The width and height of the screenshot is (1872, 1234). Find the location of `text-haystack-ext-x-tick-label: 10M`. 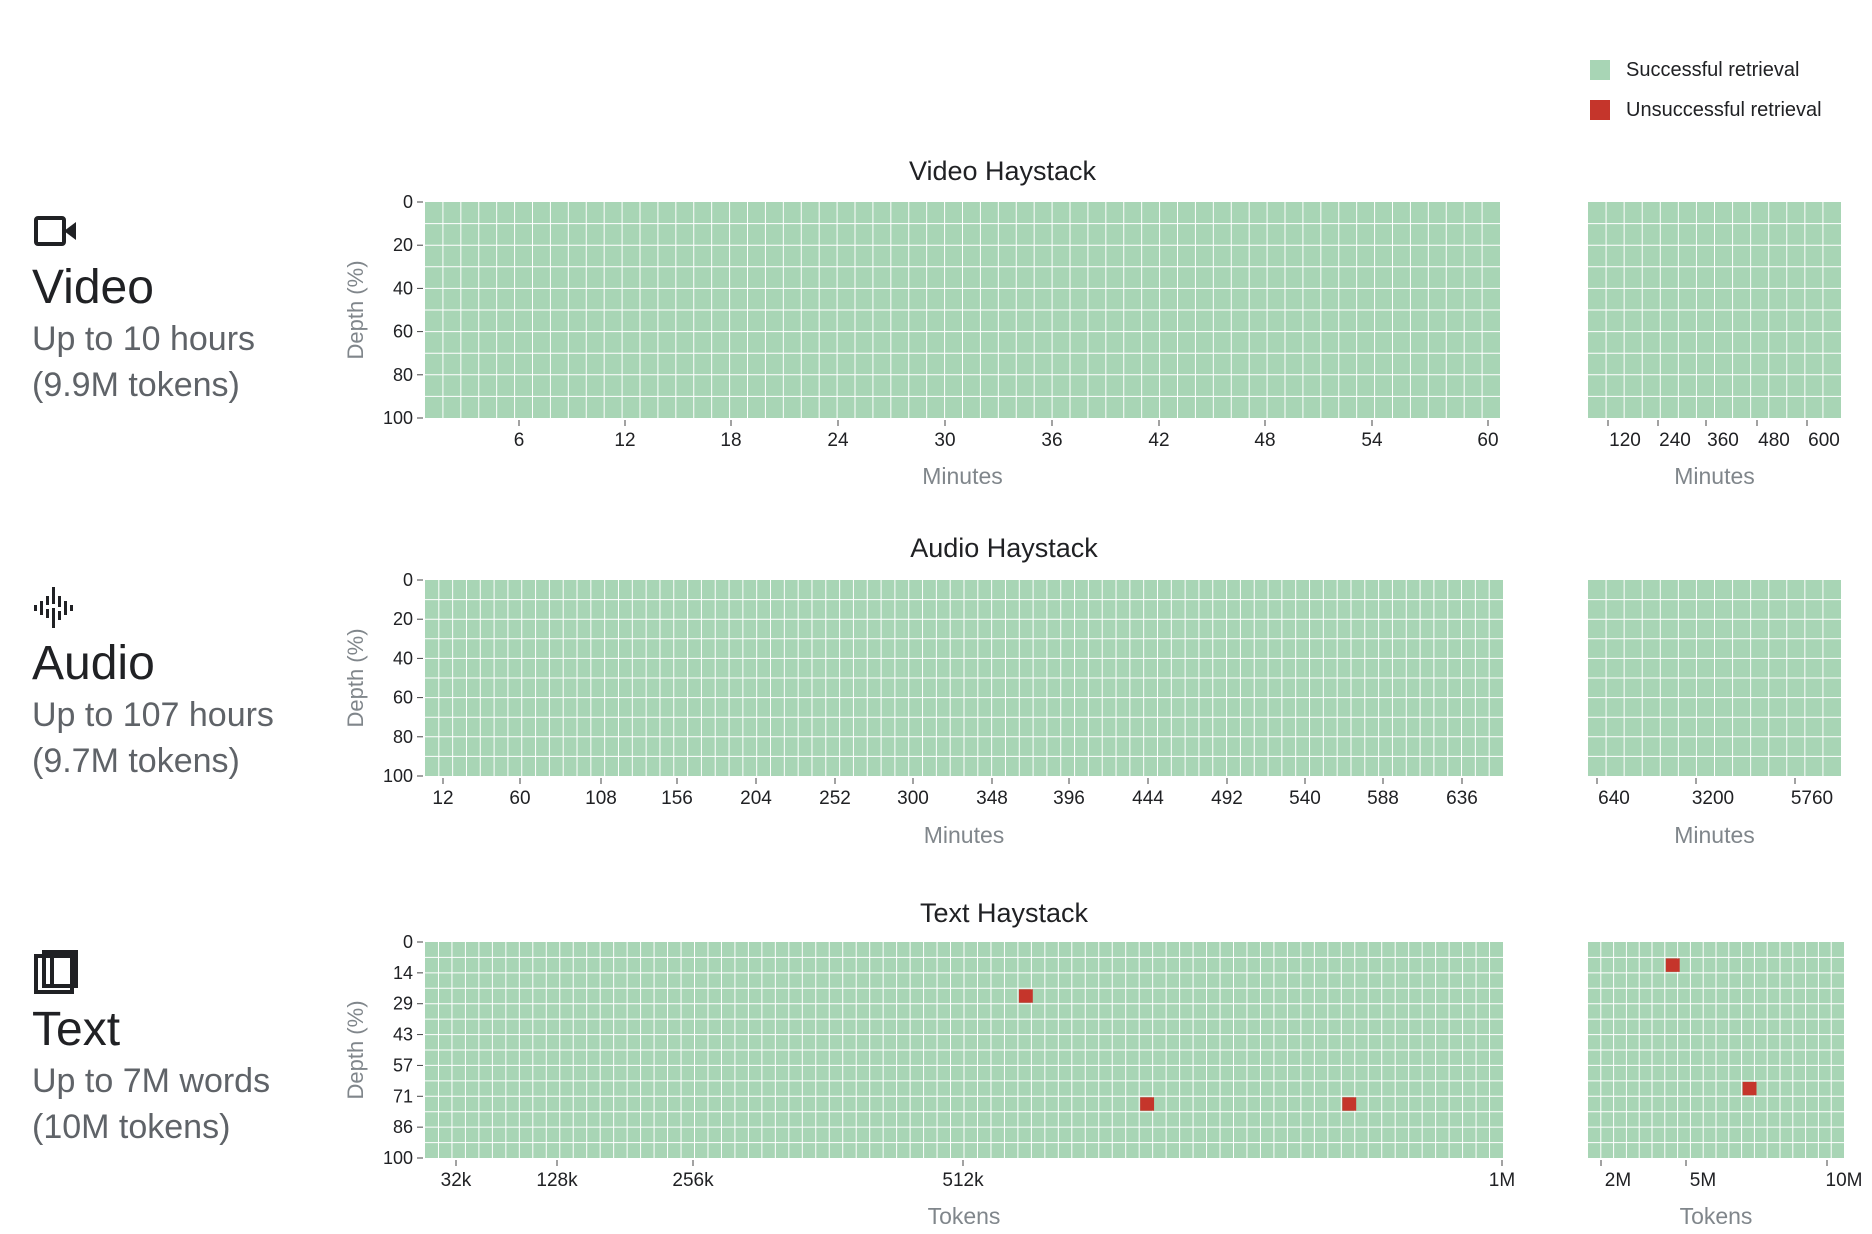

text-haystack-ext-x-tick-label: 10M is located at coordinates (1844, 1180).